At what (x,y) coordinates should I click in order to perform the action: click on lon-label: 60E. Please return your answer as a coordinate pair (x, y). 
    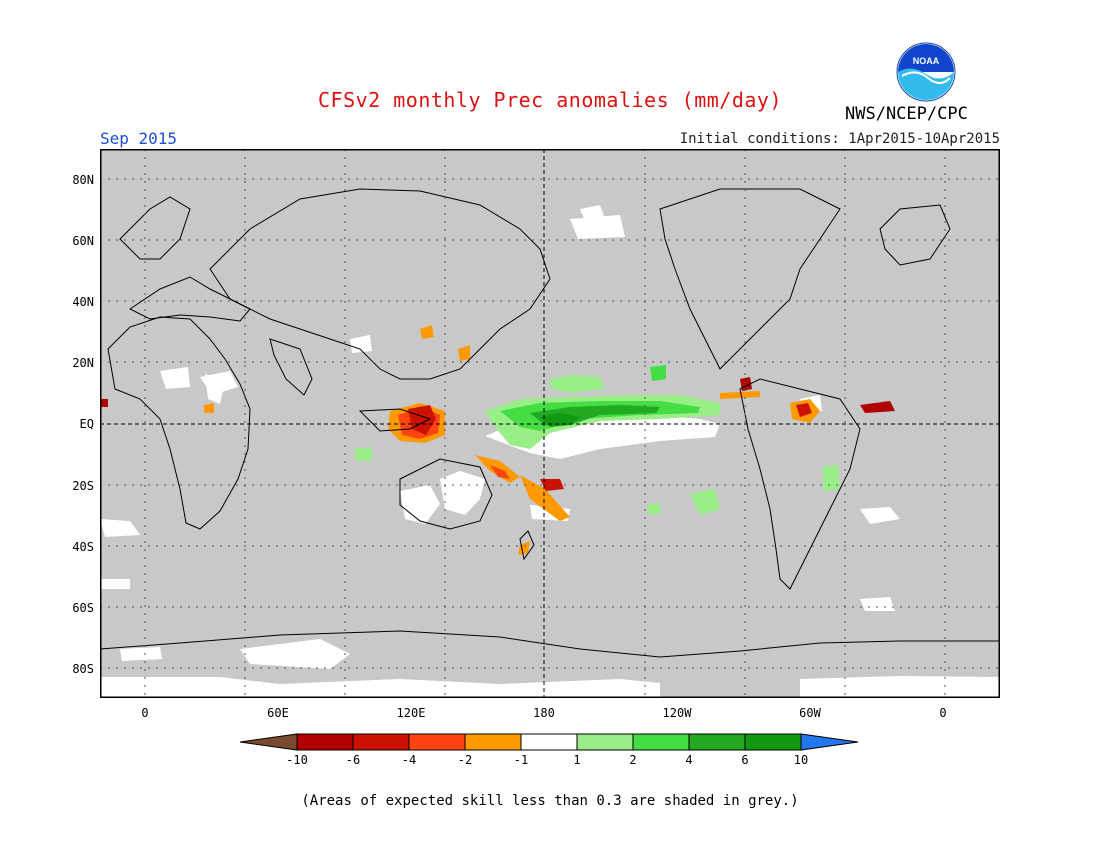
    Looking at the image, I should click on (278, 713).